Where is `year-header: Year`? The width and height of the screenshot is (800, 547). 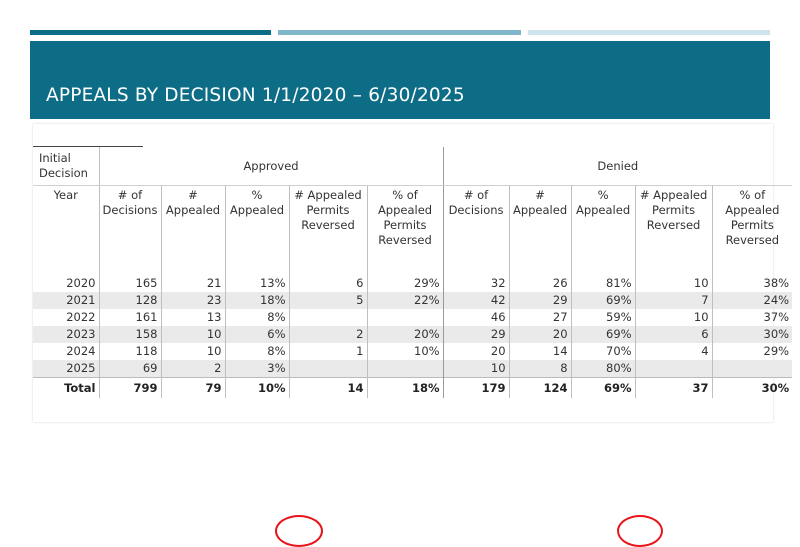
year-header: Year is located at coordinates (66, 230).